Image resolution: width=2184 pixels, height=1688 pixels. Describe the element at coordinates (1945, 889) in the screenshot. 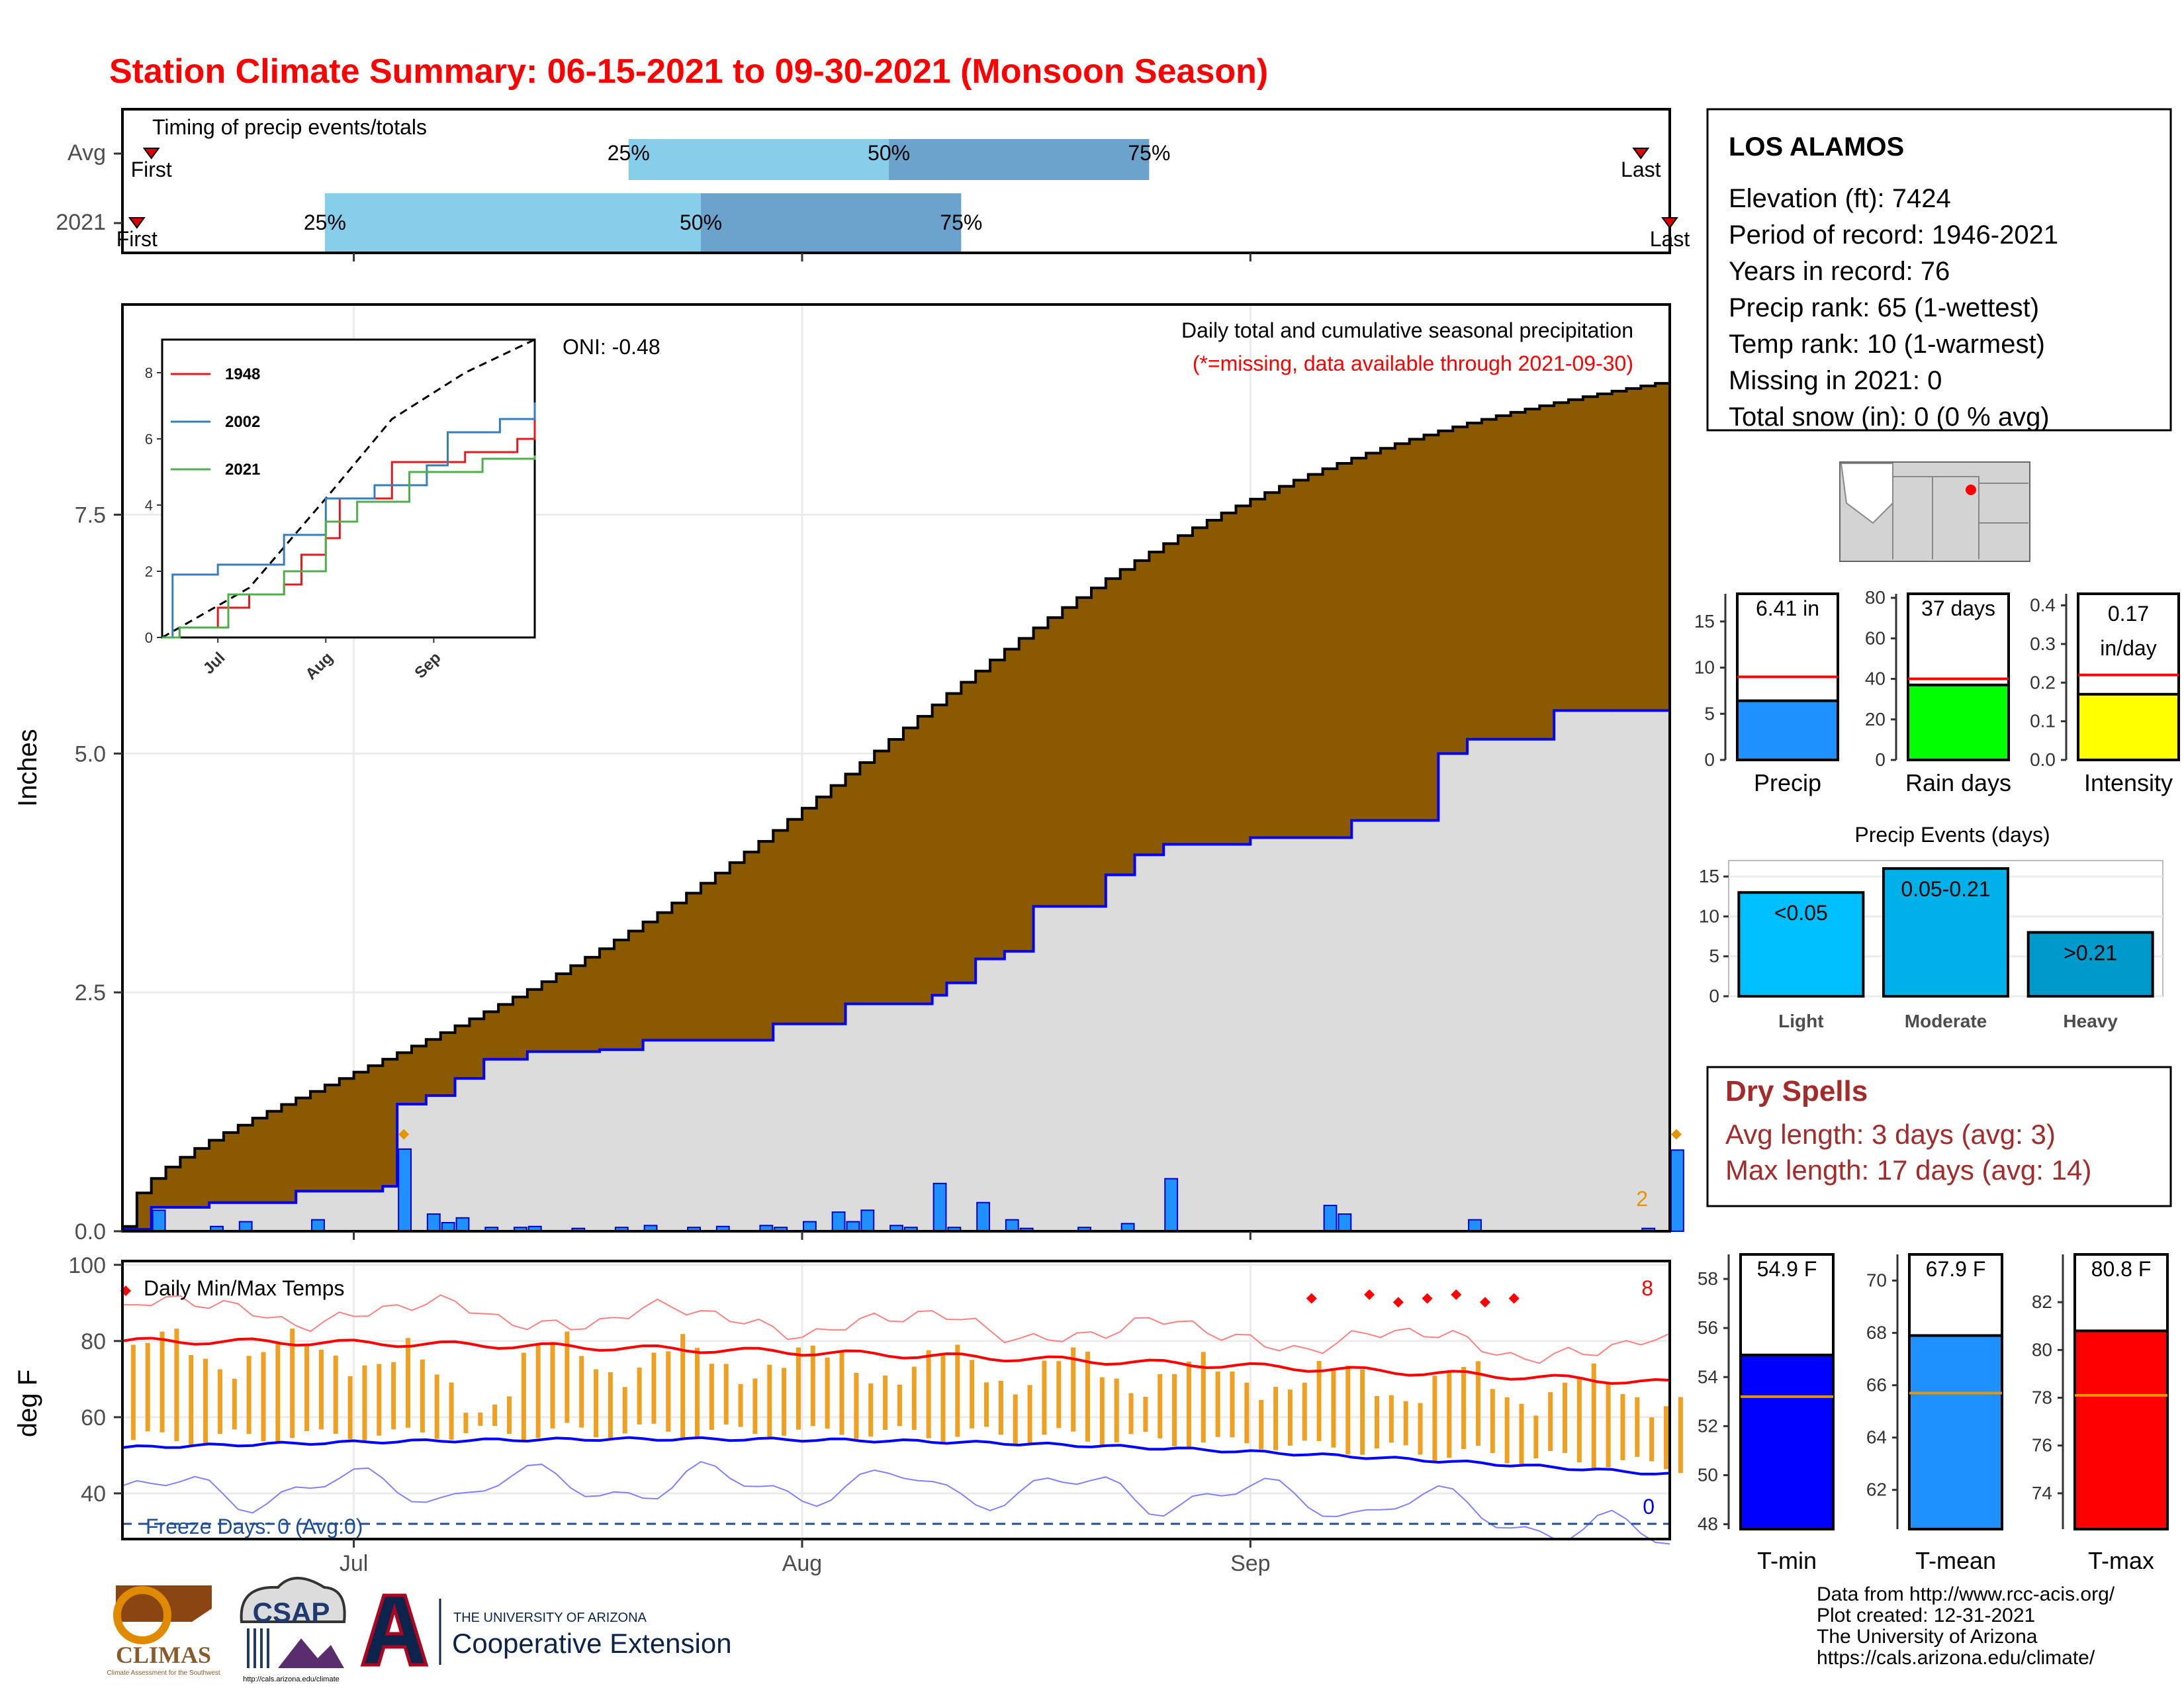

I see `event-bar-label: 0.05-0.21` at that location.